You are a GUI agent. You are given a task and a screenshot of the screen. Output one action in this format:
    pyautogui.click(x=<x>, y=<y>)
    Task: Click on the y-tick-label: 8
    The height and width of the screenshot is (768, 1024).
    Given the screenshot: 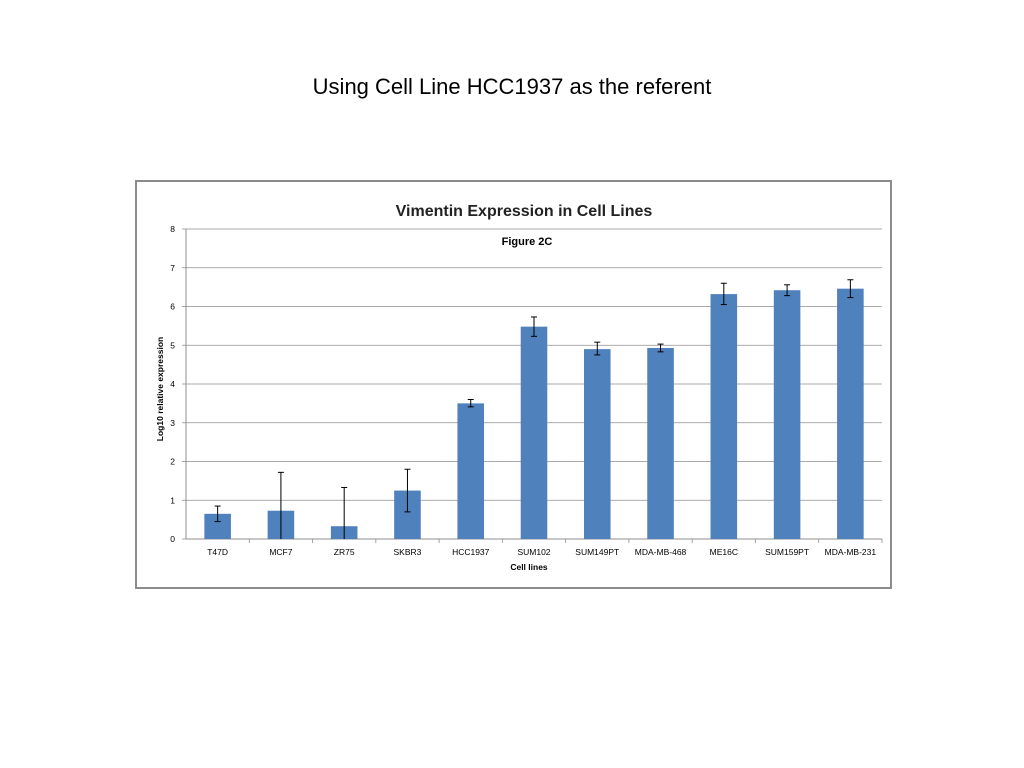 What is the action you would take?
    pyautogui.click(x=172, y=229)
    